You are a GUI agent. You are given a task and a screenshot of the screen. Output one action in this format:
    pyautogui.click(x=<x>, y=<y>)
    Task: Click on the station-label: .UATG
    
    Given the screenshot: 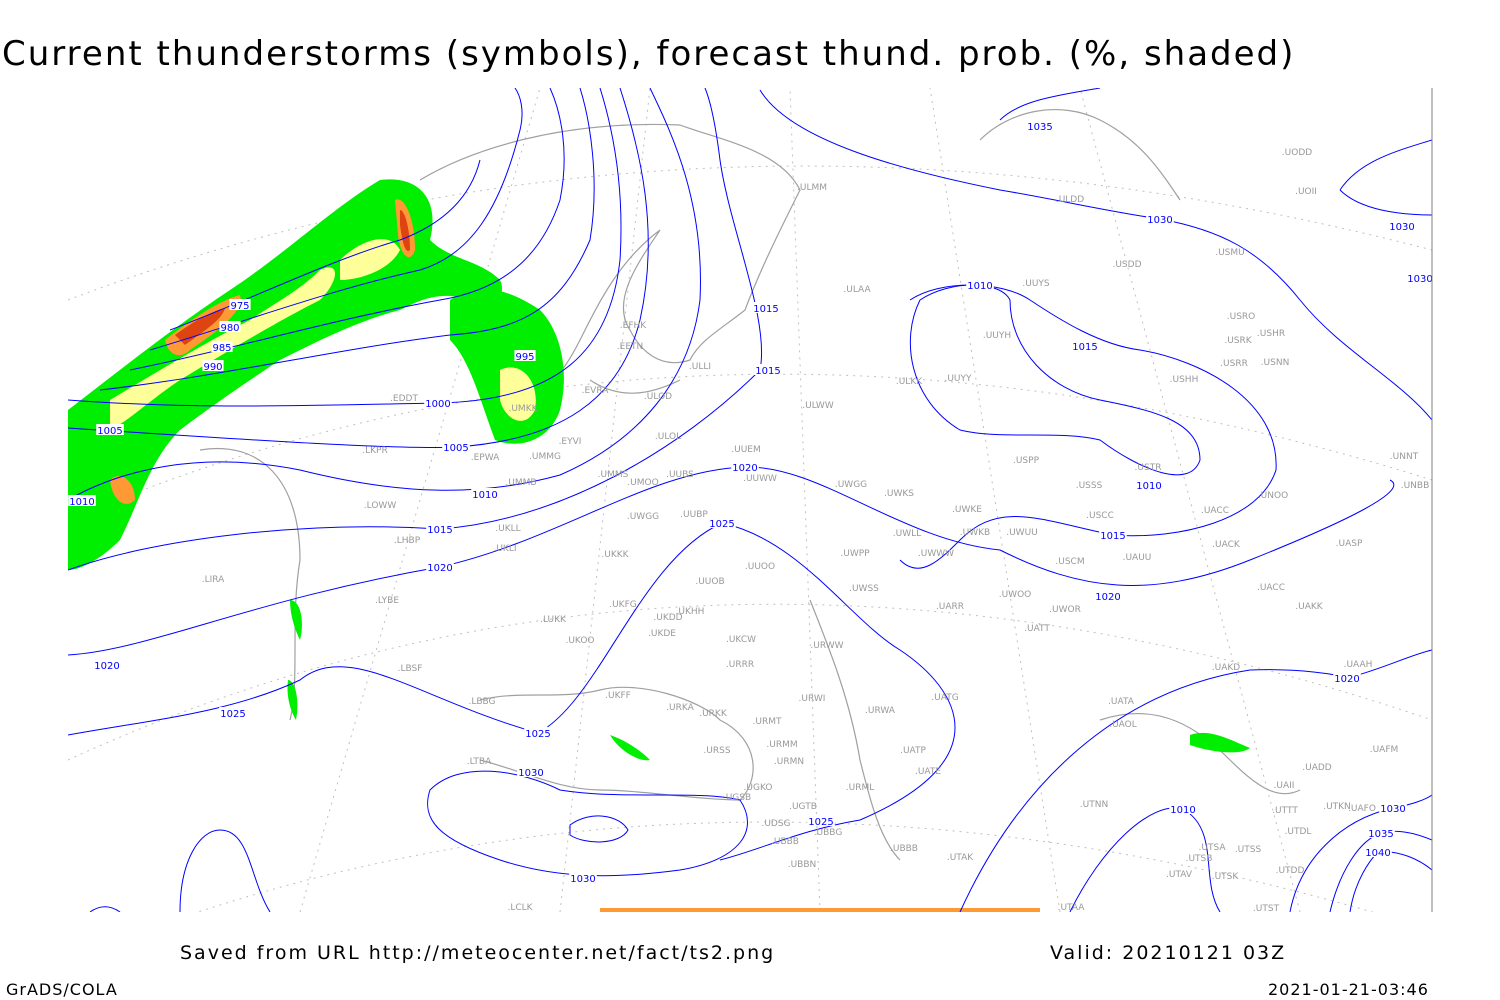 What is the action you would take?
    pyautogui.click(x=944, y=698)
    